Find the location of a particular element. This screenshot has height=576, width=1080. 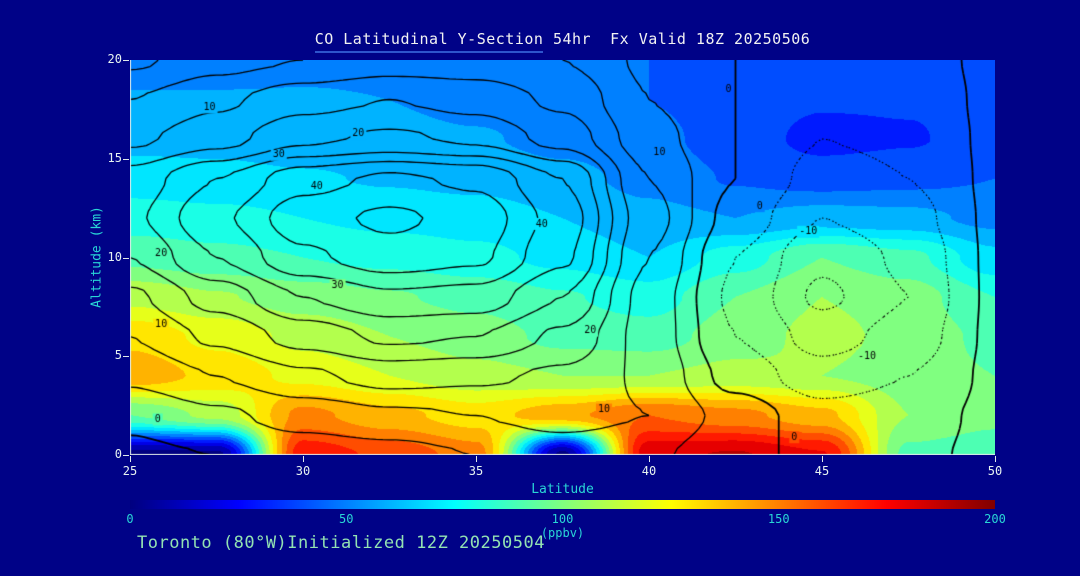

colorbar-units-label: (ppbv) is located at coordinates (562, 533).